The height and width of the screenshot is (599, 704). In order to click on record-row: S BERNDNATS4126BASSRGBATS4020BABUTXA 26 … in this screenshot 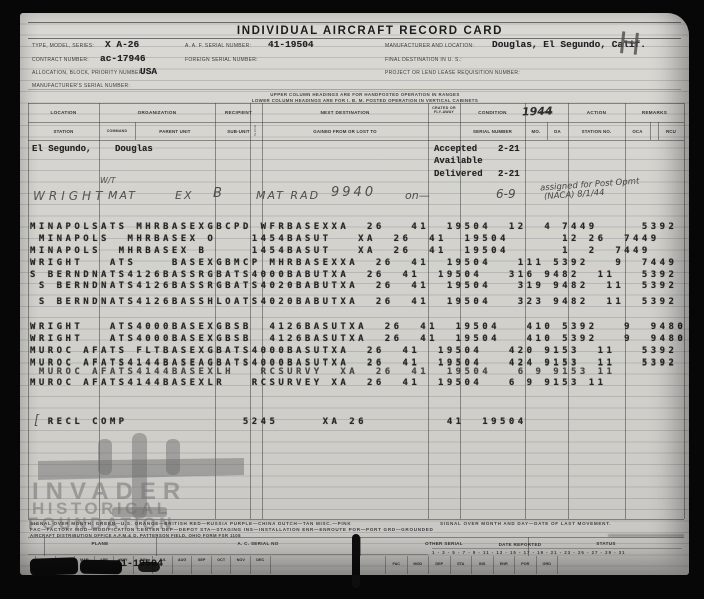, I will do `click(354, 286)`.